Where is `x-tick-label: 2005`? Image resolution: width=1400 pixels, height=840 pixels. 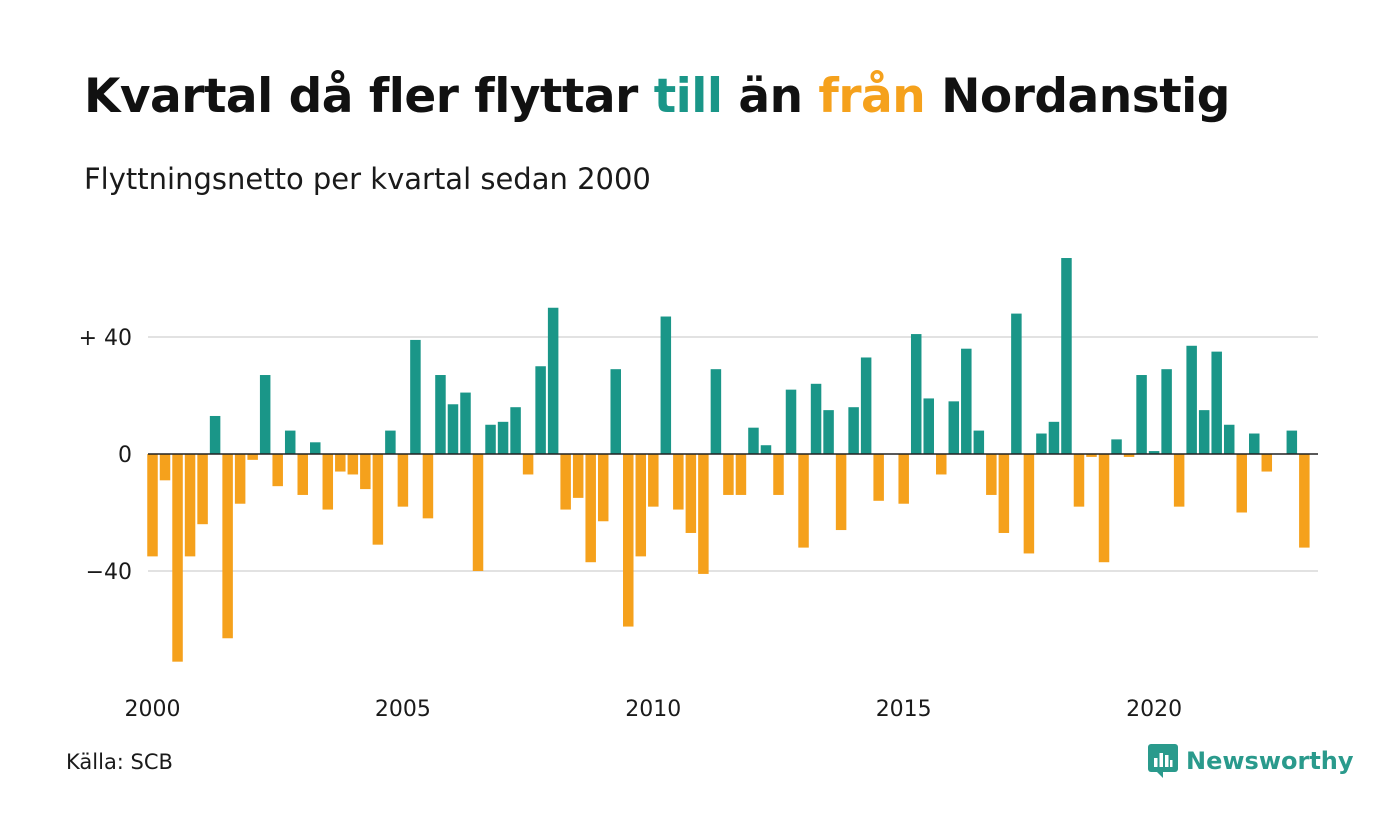 x-tick-label: 2005 is located at coordinates (403, 709).